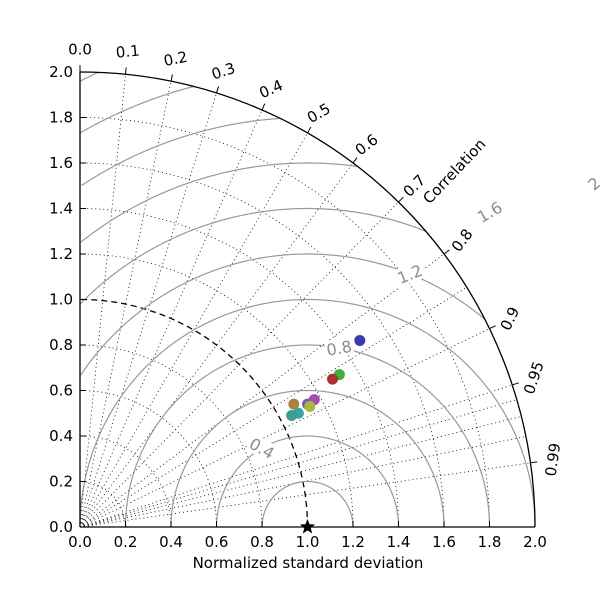  Describe the element at coordinates (308, 563) in the screenshot. I see `x-axis-title: Normalized standard deviation` at that location.